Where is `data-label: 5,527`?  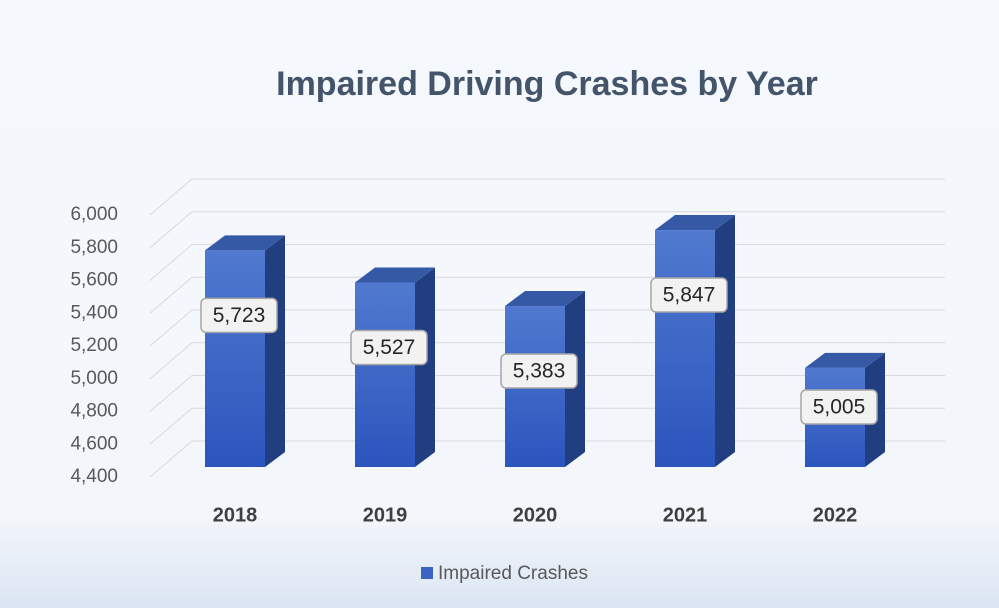
data-label: 5,527 is located at coordinates (389, 347).